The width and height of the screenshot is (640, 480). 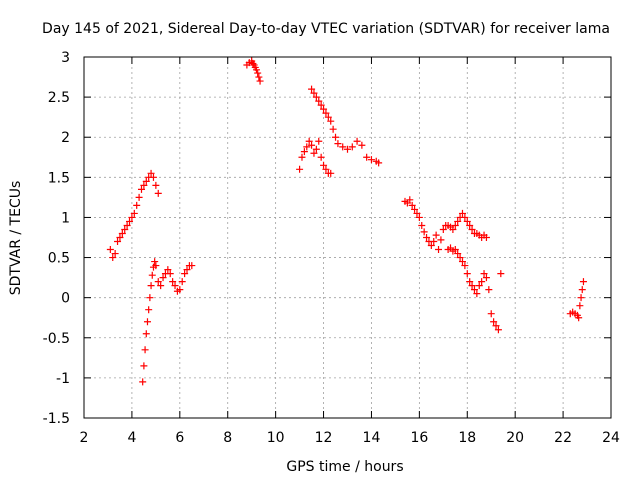 What do you see at coordinates (56, 419) in the screenshot?
I see `y-tick-label: -1.5` at bounding box center [56, 419].